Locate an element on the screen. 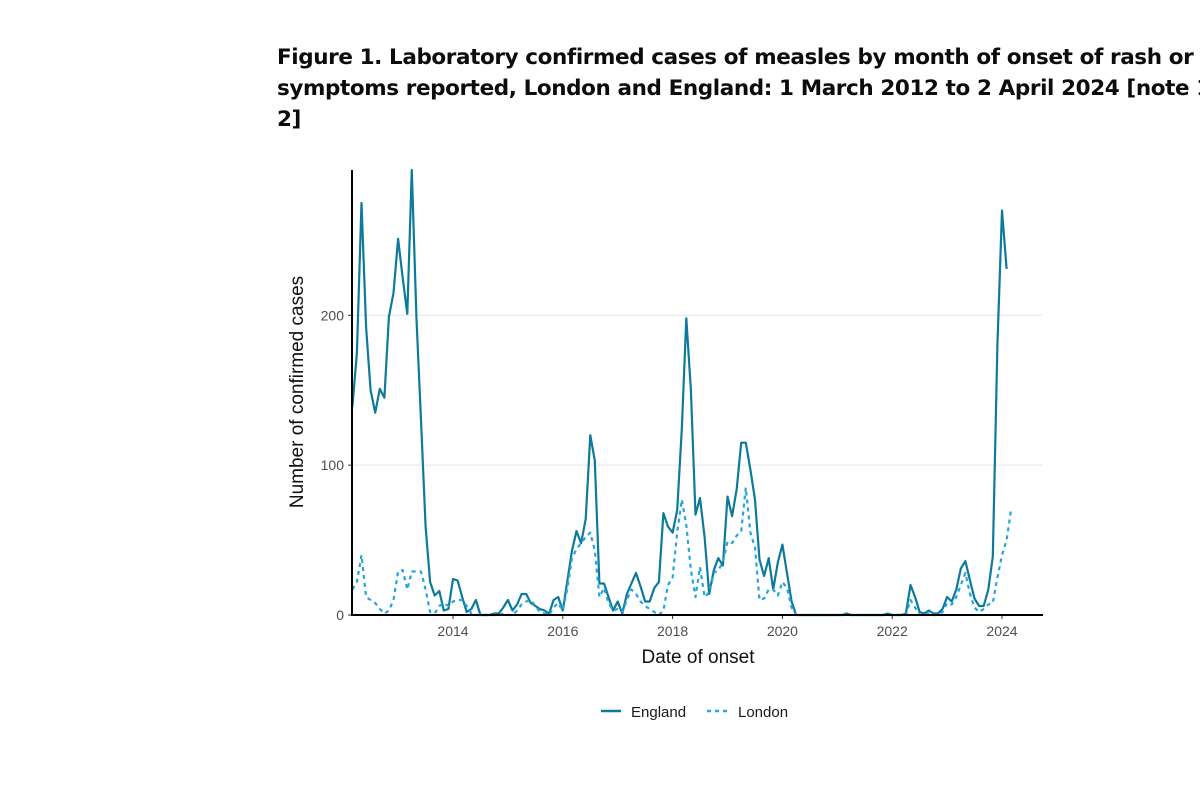 The height and width of the screenshot is (800, 1200). y-tick-label: 100 is located at coordinates (333, 465).